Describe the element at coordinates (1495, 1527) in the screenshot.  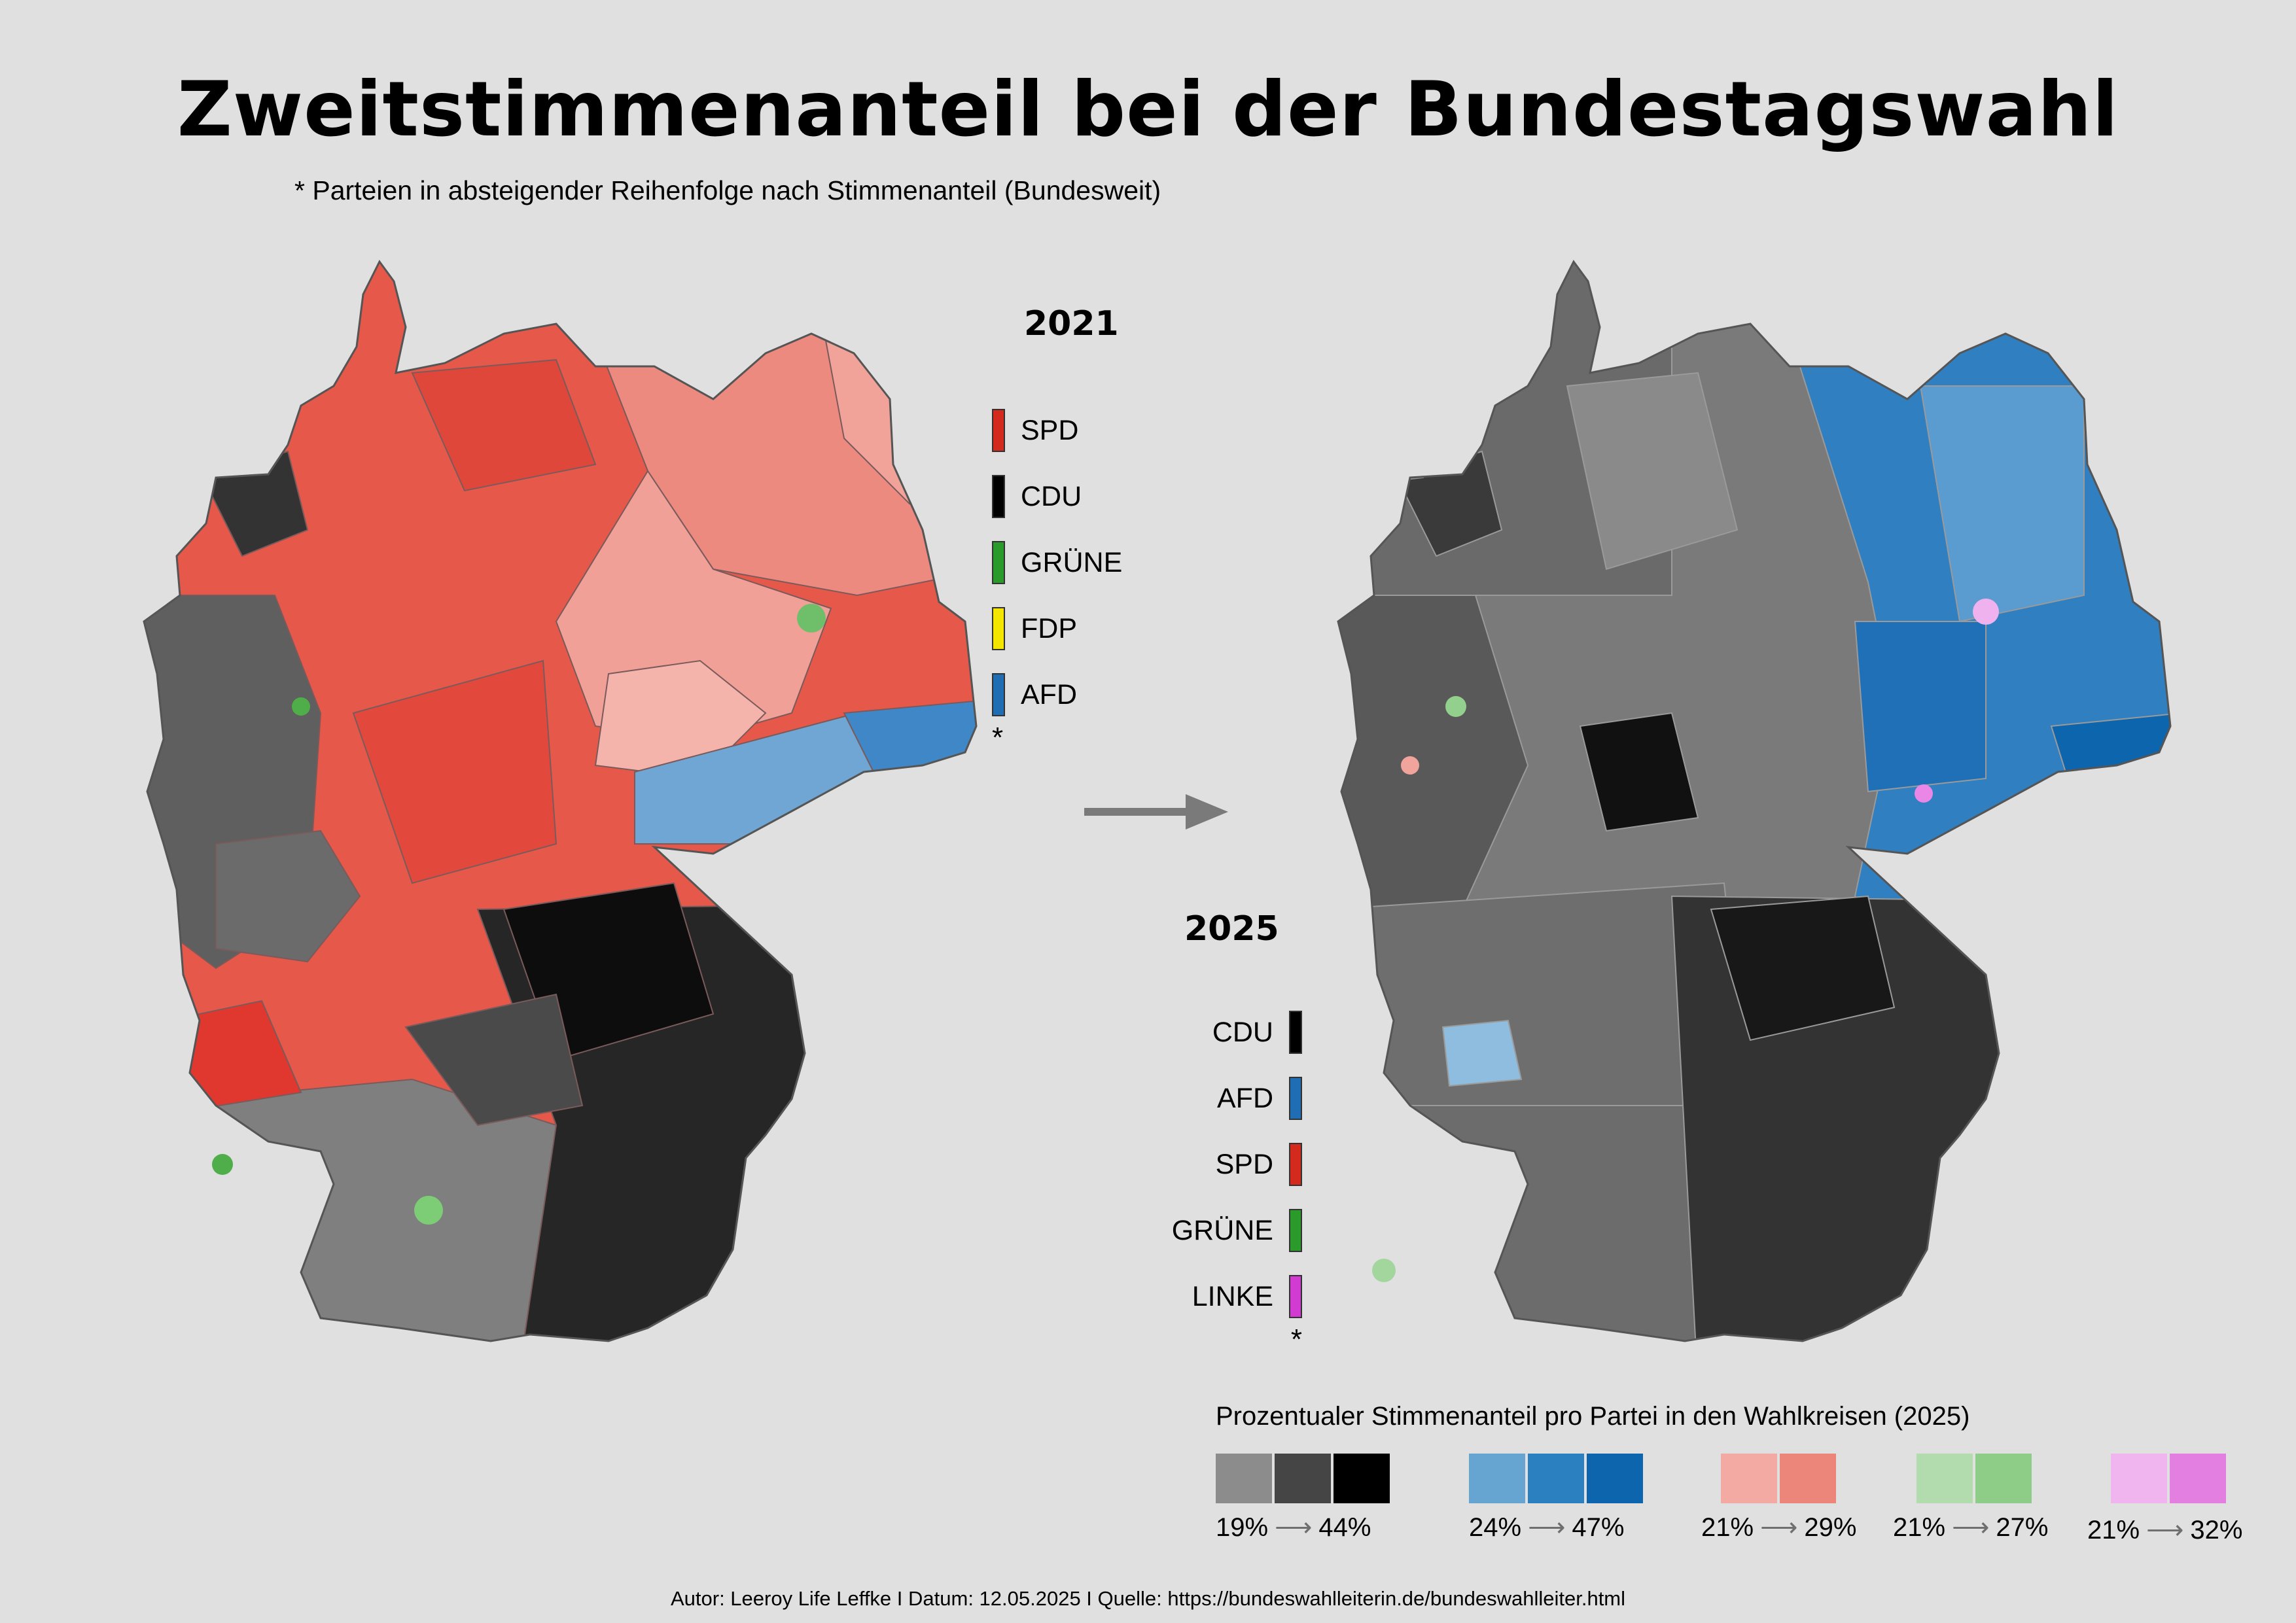
I see `scale-afd-min: 24%` at that location.